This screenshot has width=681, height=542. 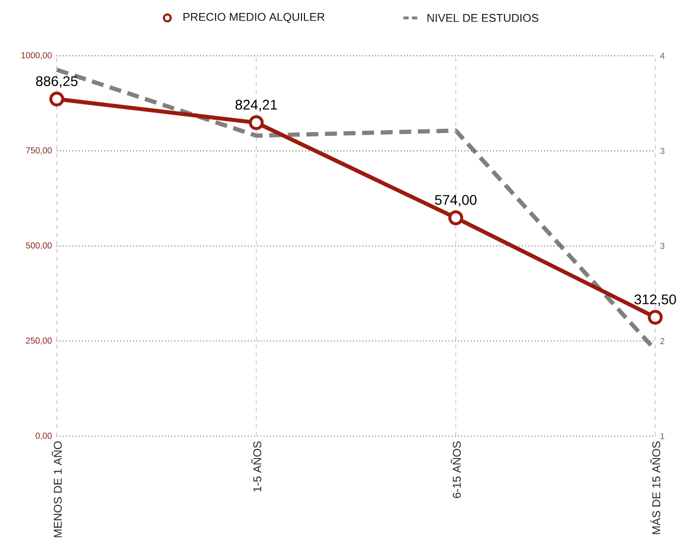 I want to click on y2-tick-label: 1, so click(x=662, y=435).